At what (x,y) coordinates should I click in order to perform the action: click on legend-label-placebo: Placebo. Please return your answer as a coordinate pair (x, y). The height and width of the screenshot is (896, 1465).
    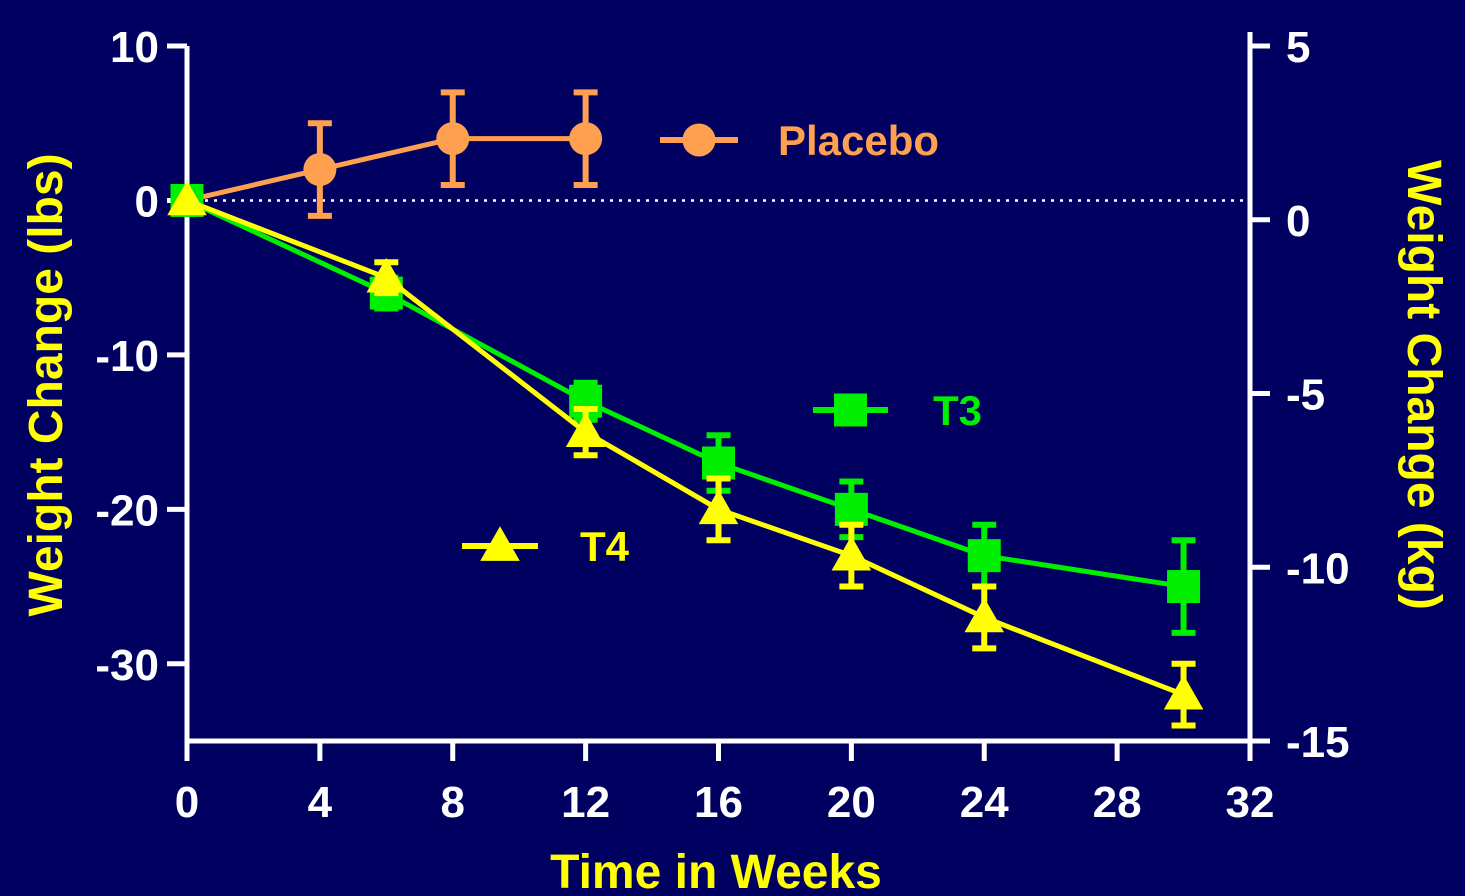
    Looking at the image, I should click on (858, 140).